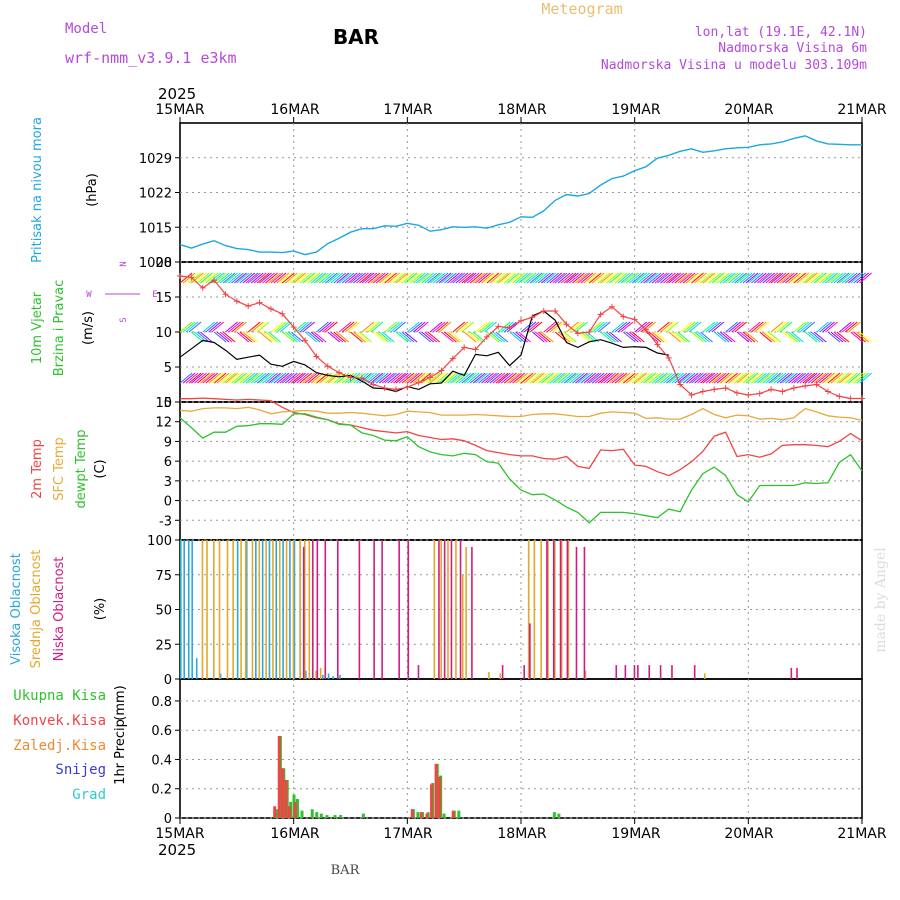  I want to click on y-tick-label: 0.4, so click(161, 760).